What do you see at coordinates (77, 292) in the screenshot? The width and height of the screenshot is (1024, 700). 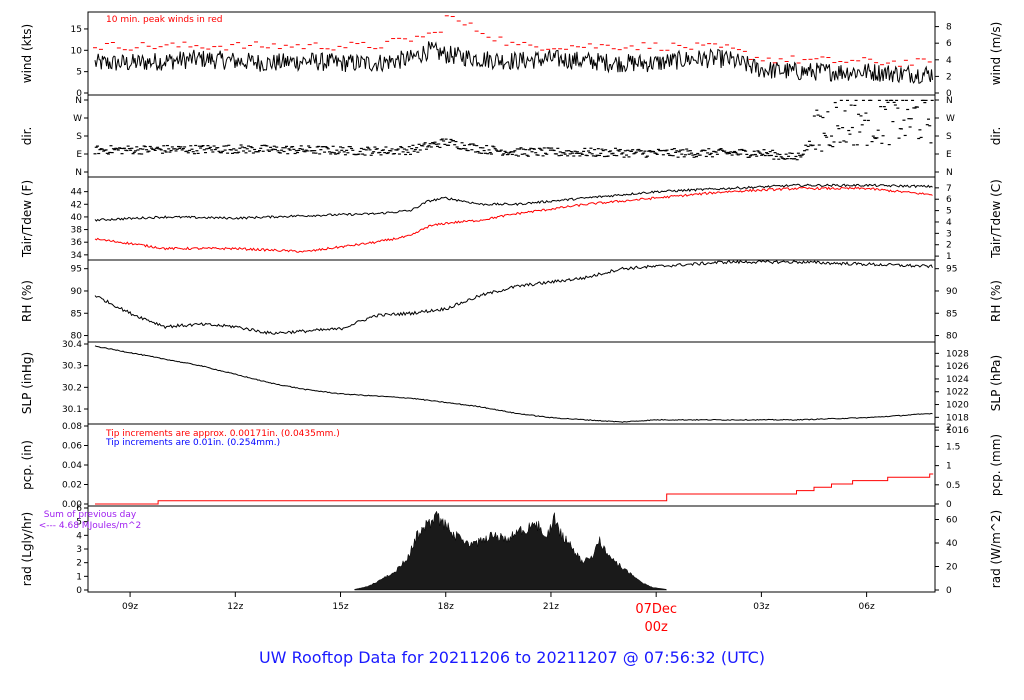 I see `rh-ytick-label: 90` at bounding box center [77, 292].